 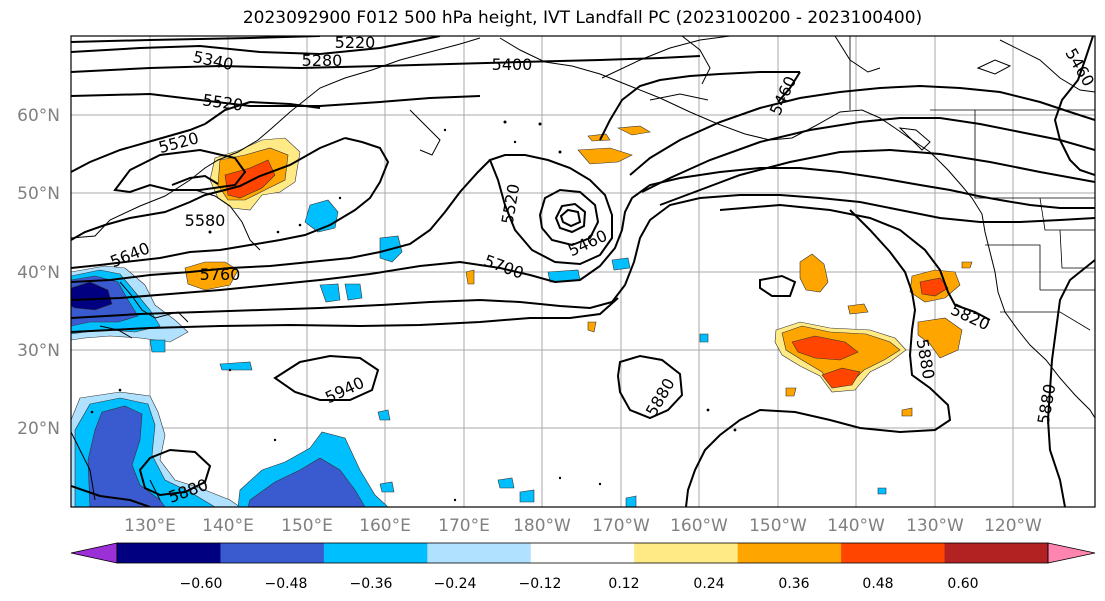 I want to click on colorbar-extend-max, so click(x=1071, y=553).